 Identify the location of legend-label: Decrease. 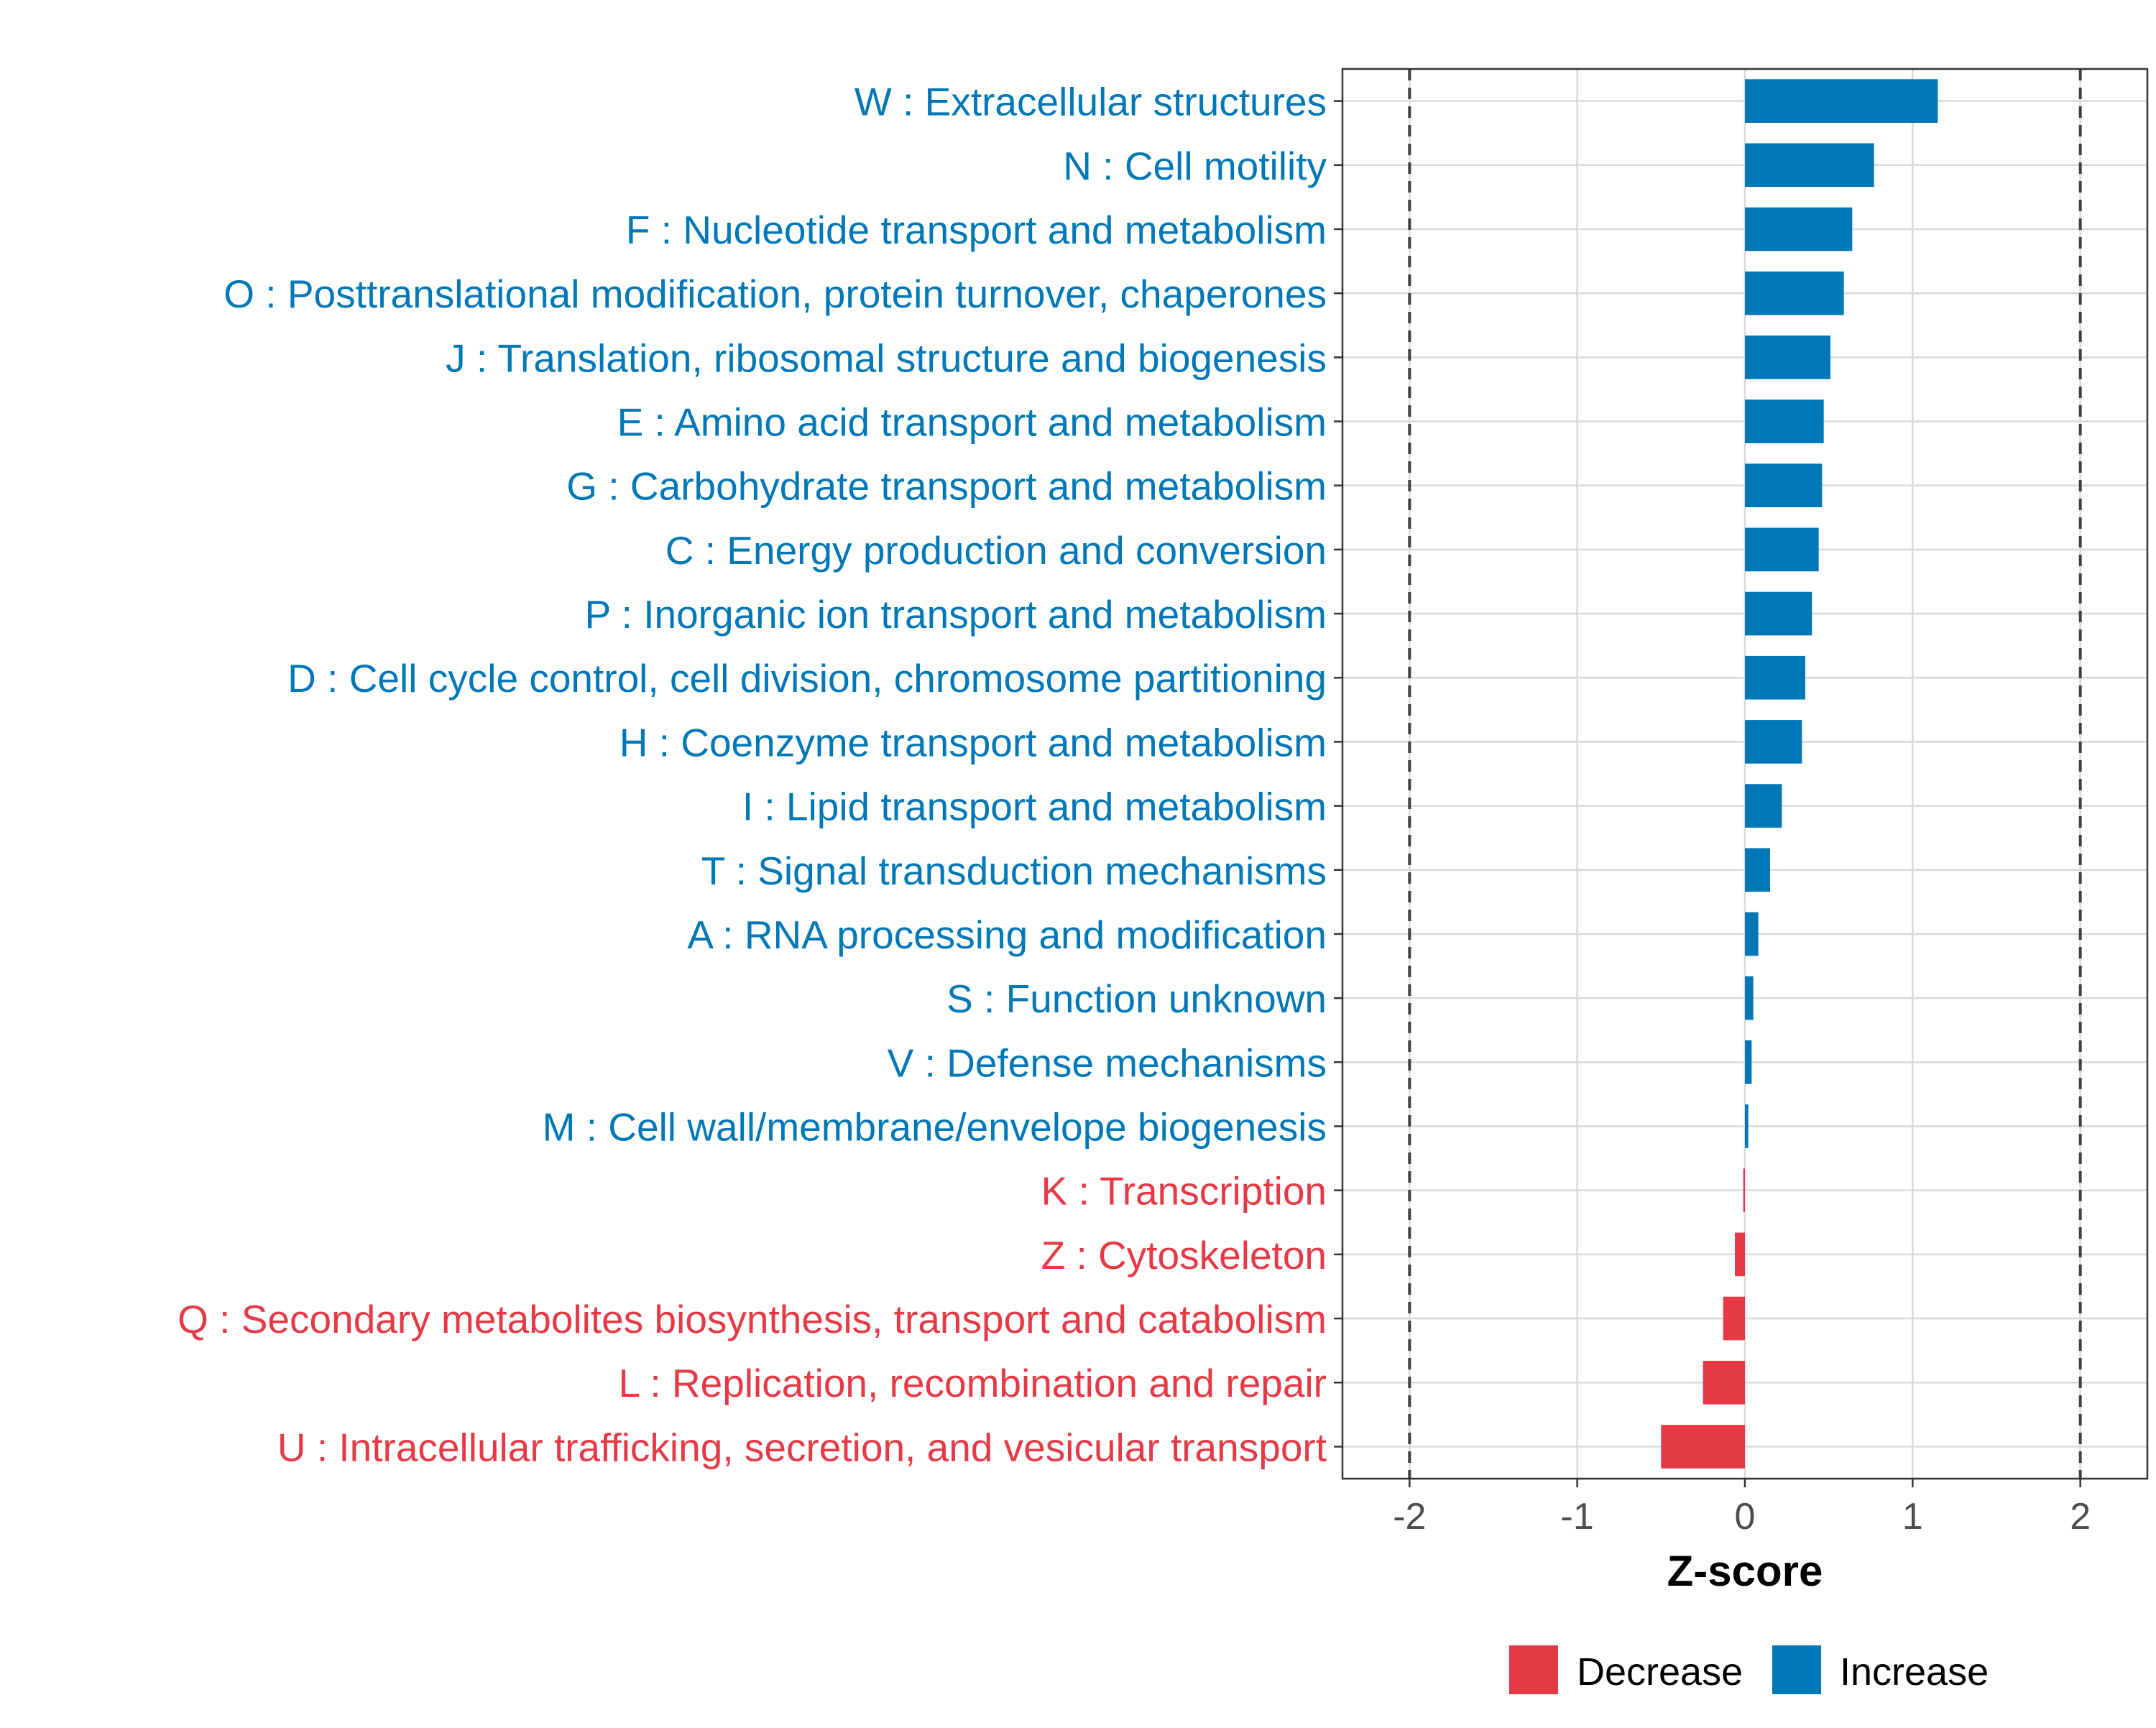
(1660, 1672).